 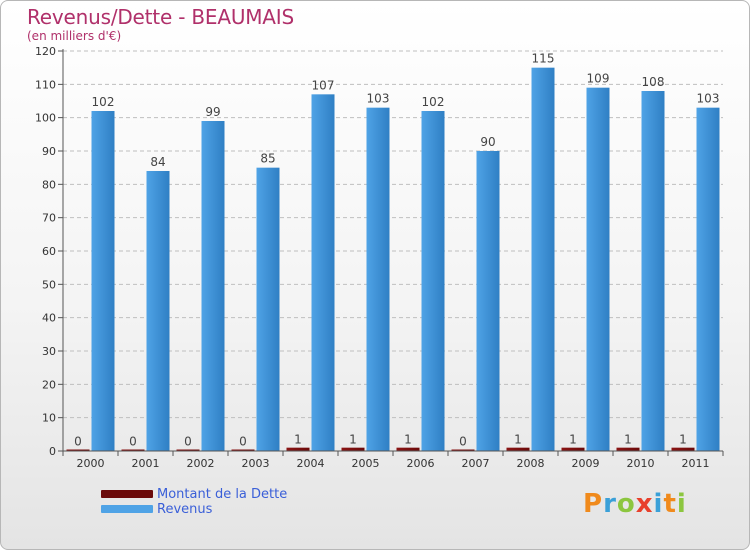 I want to click on x-tick-label: 2004, so click(x=311, y=463).